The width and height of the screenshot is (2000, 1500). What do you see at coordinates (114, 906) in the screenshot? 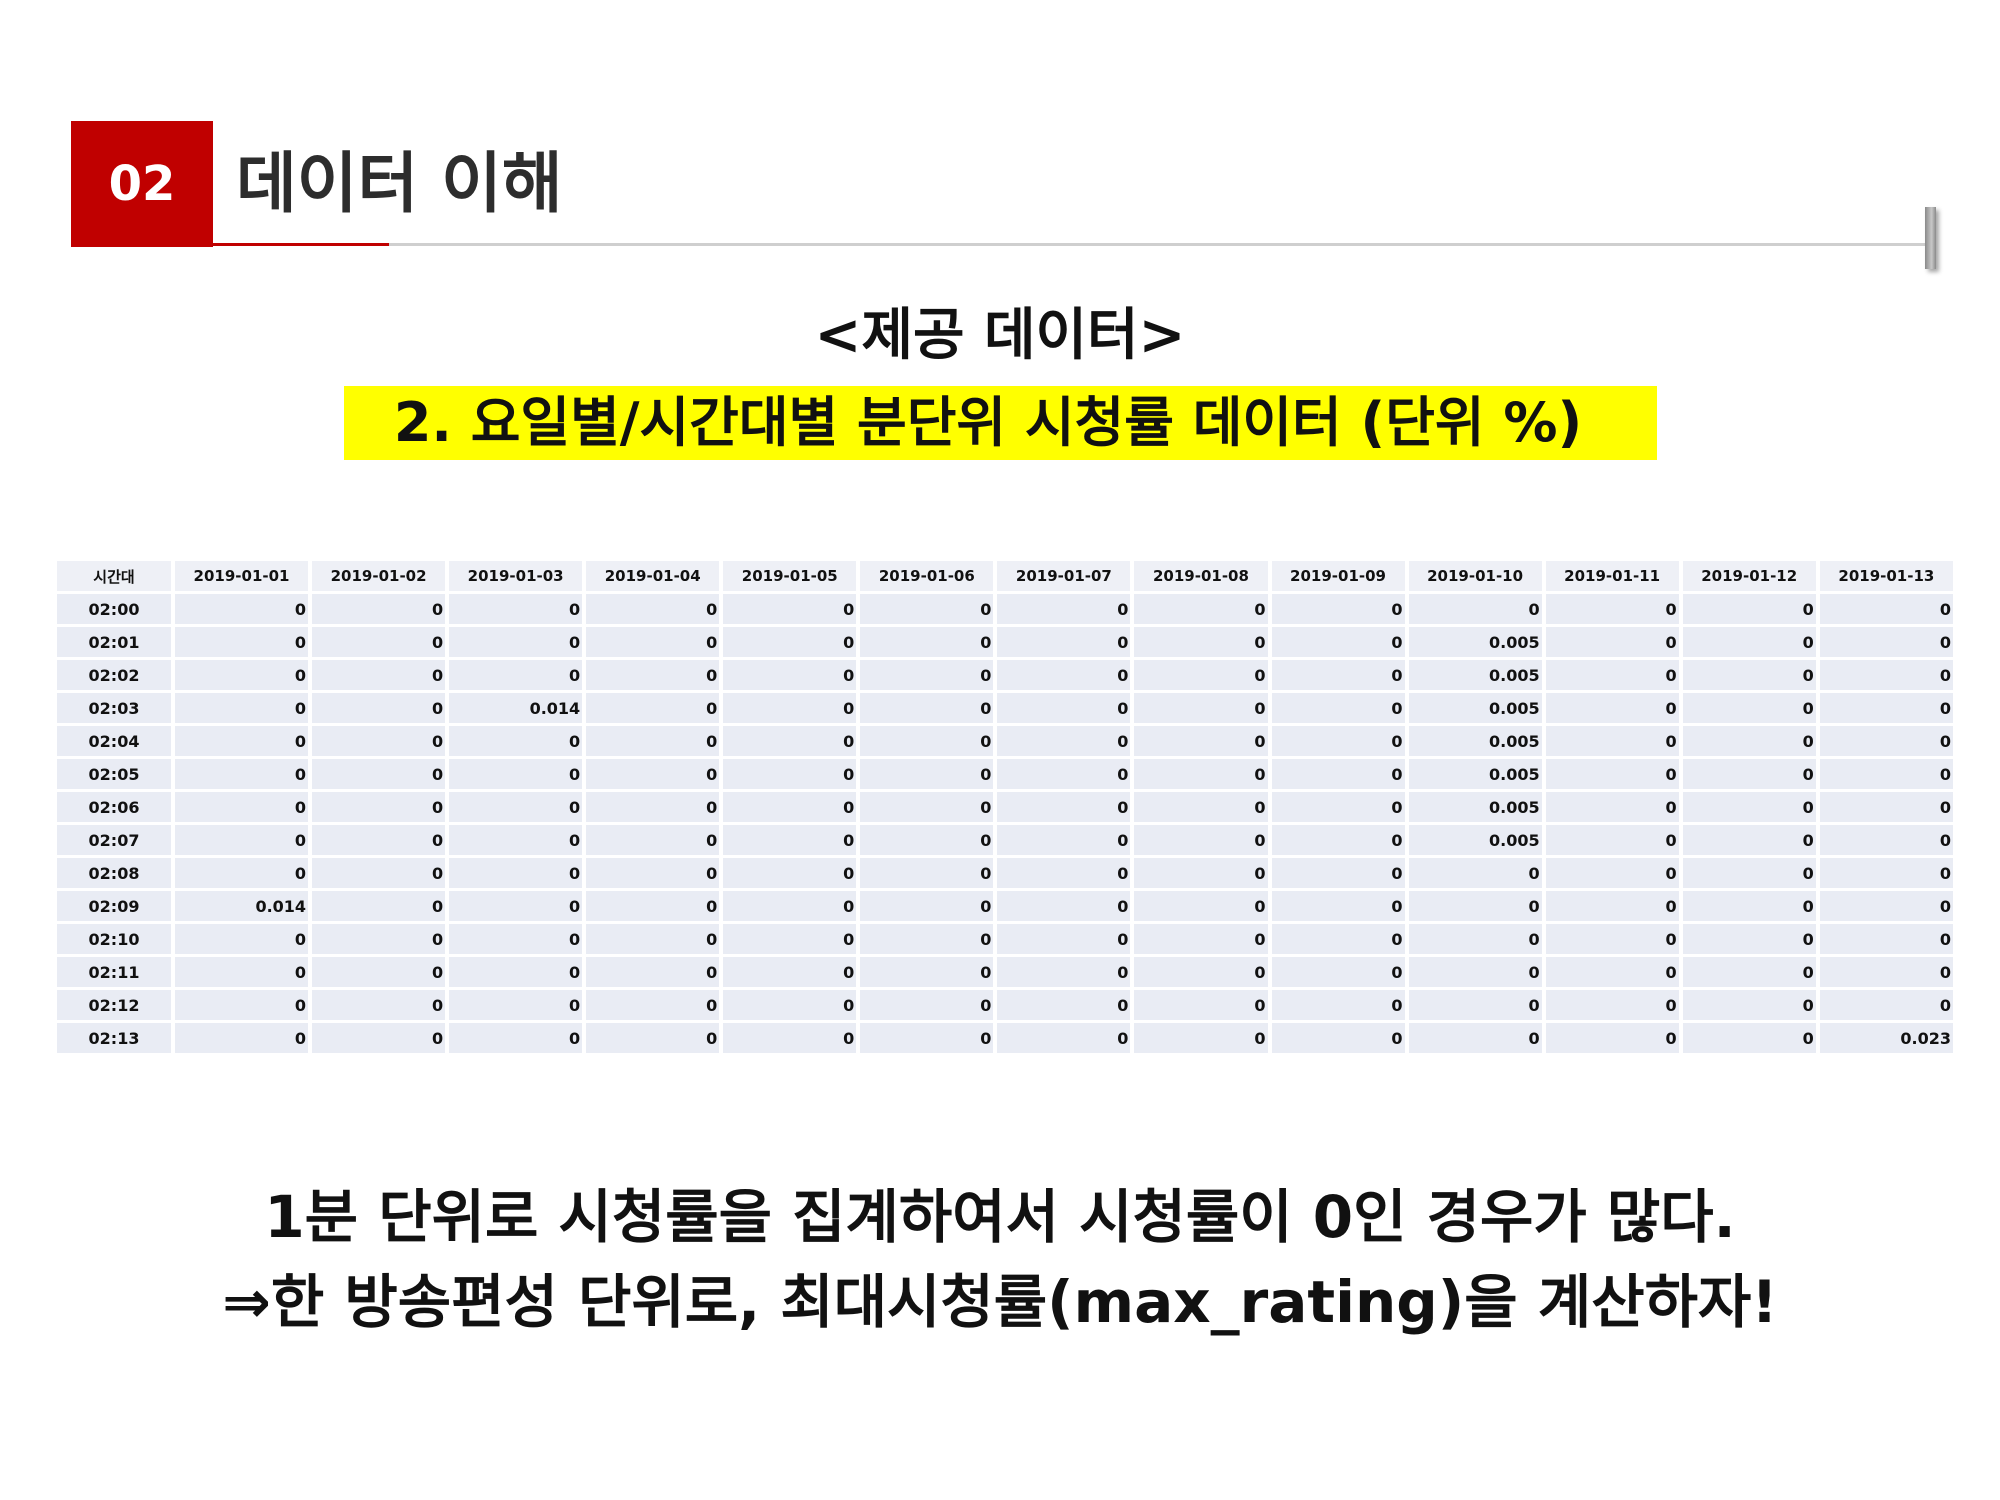
I see `time-cell: 02:09` at bounding box center [114, 906].